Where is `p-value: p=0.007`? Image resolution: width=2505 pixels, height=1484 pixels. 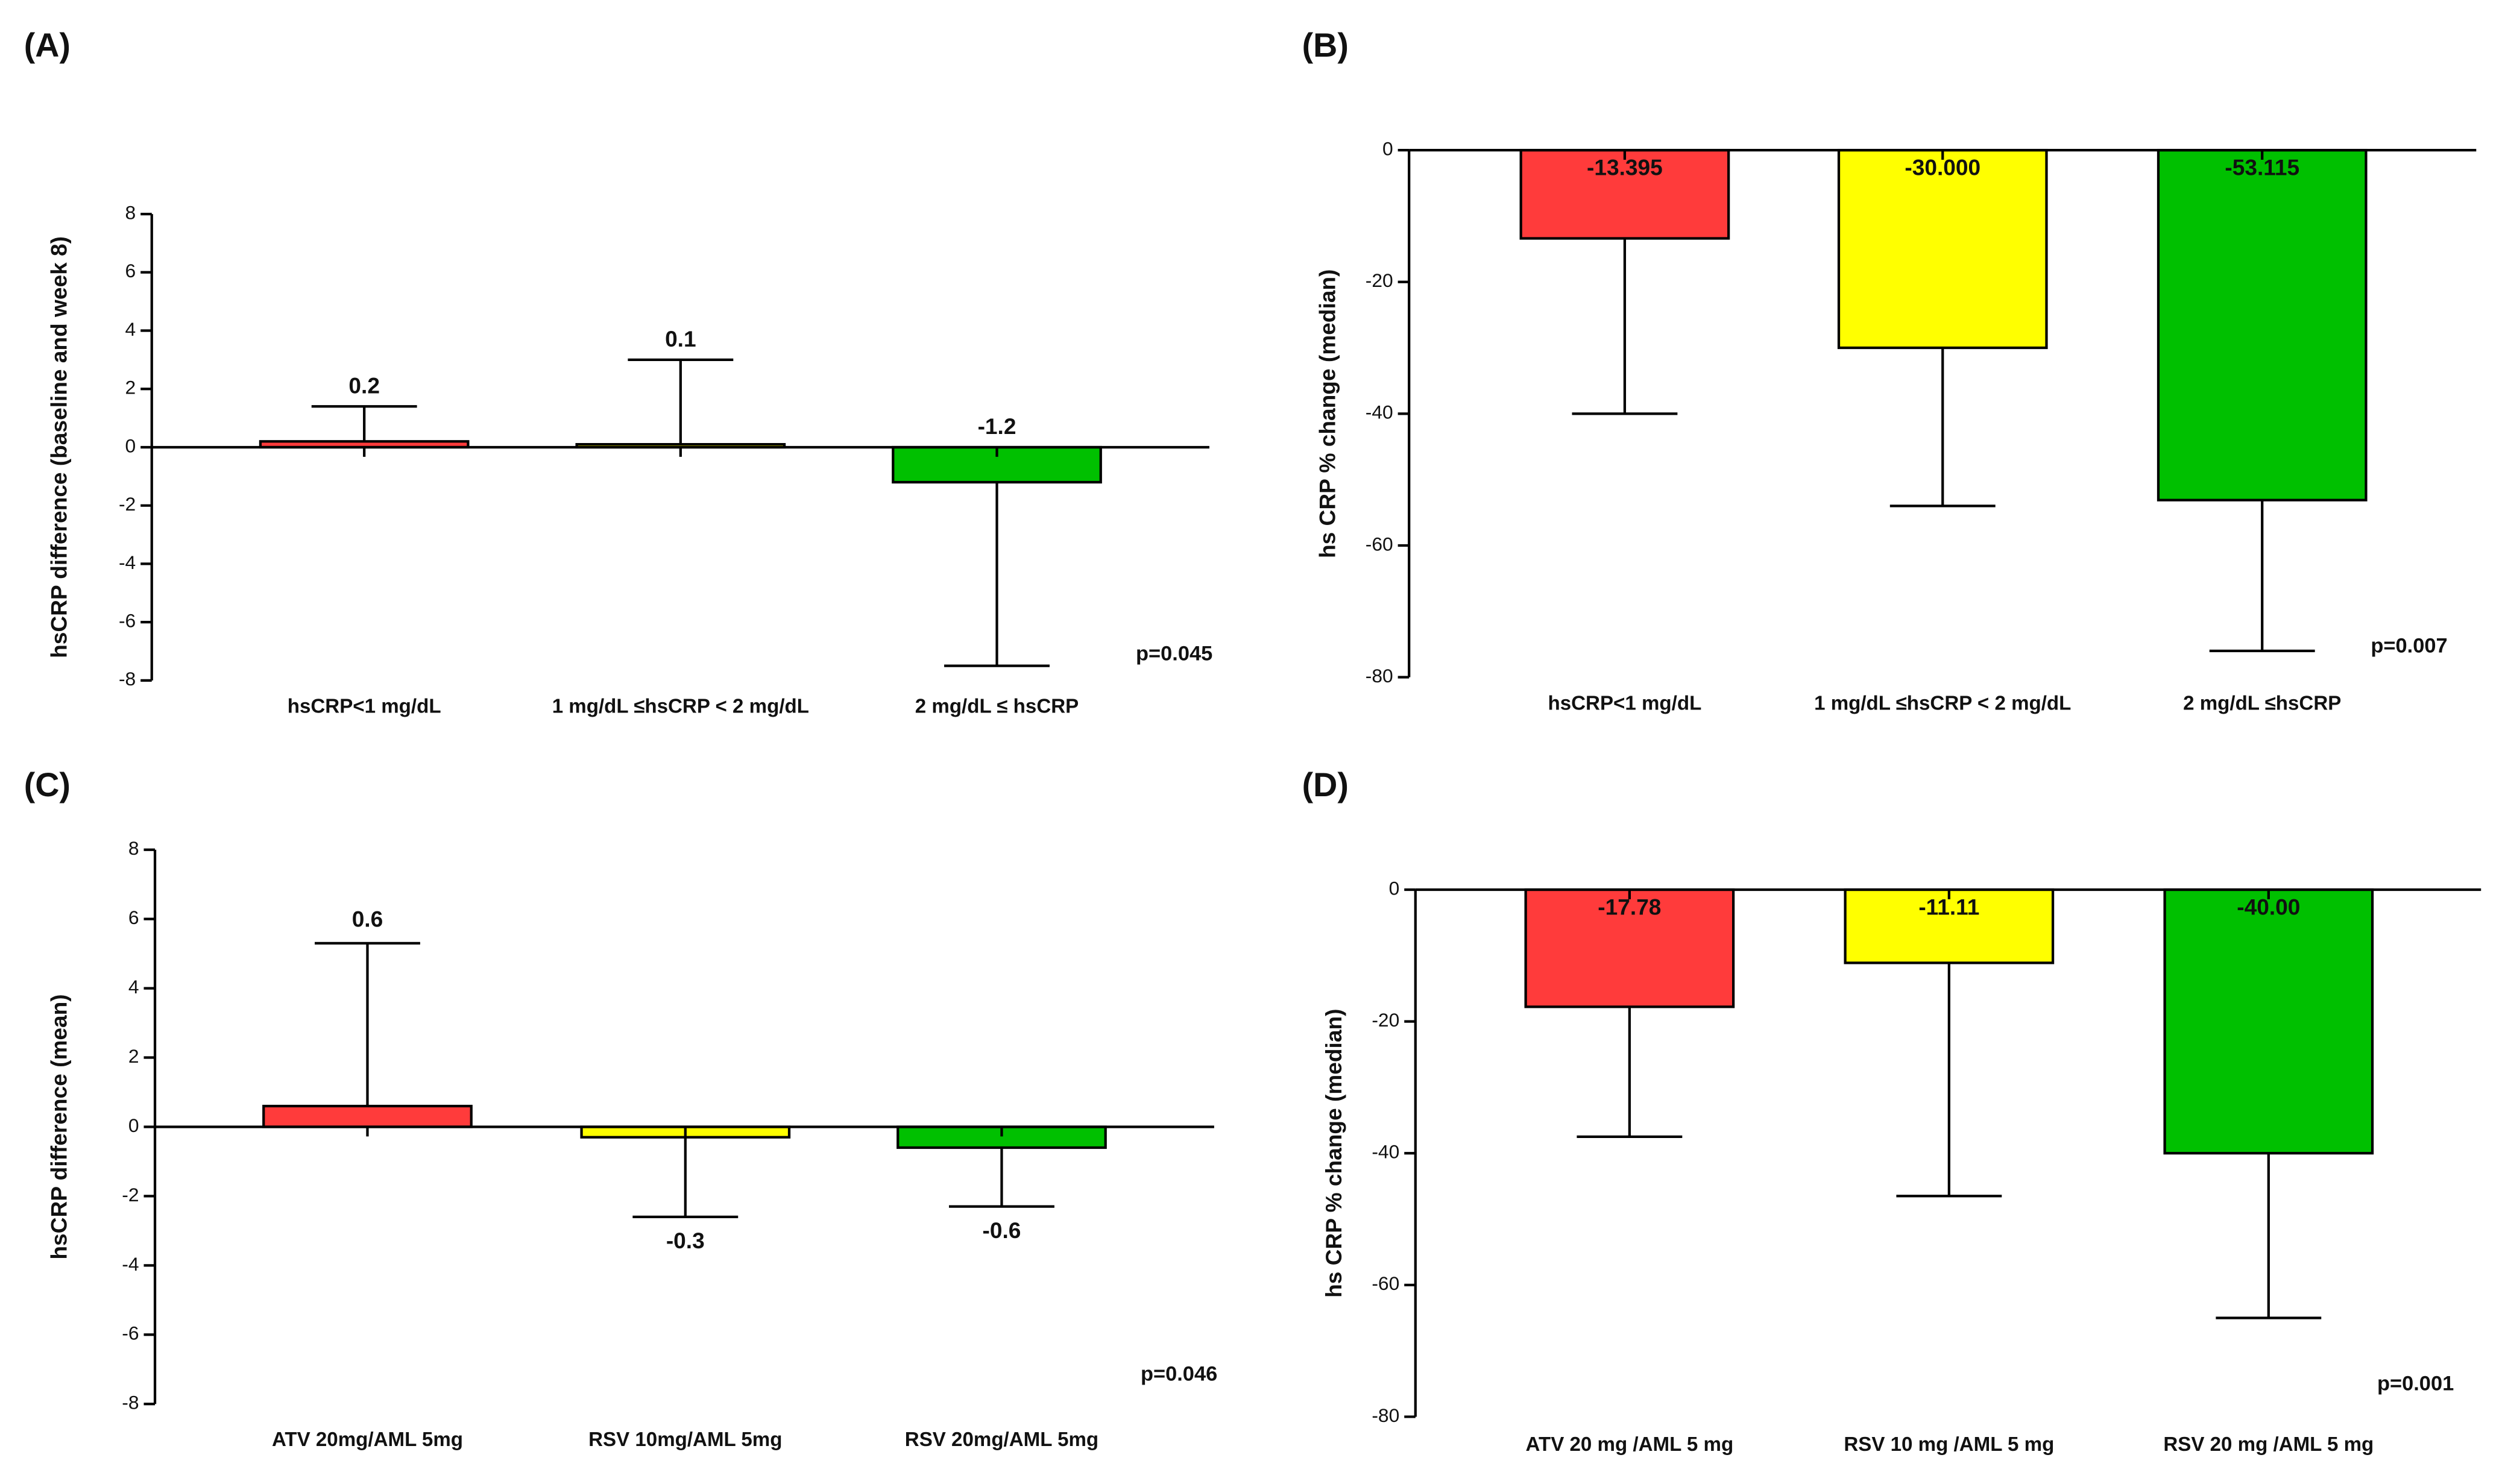 p-value: p=0.007 is located at coordinates (2409, 645).